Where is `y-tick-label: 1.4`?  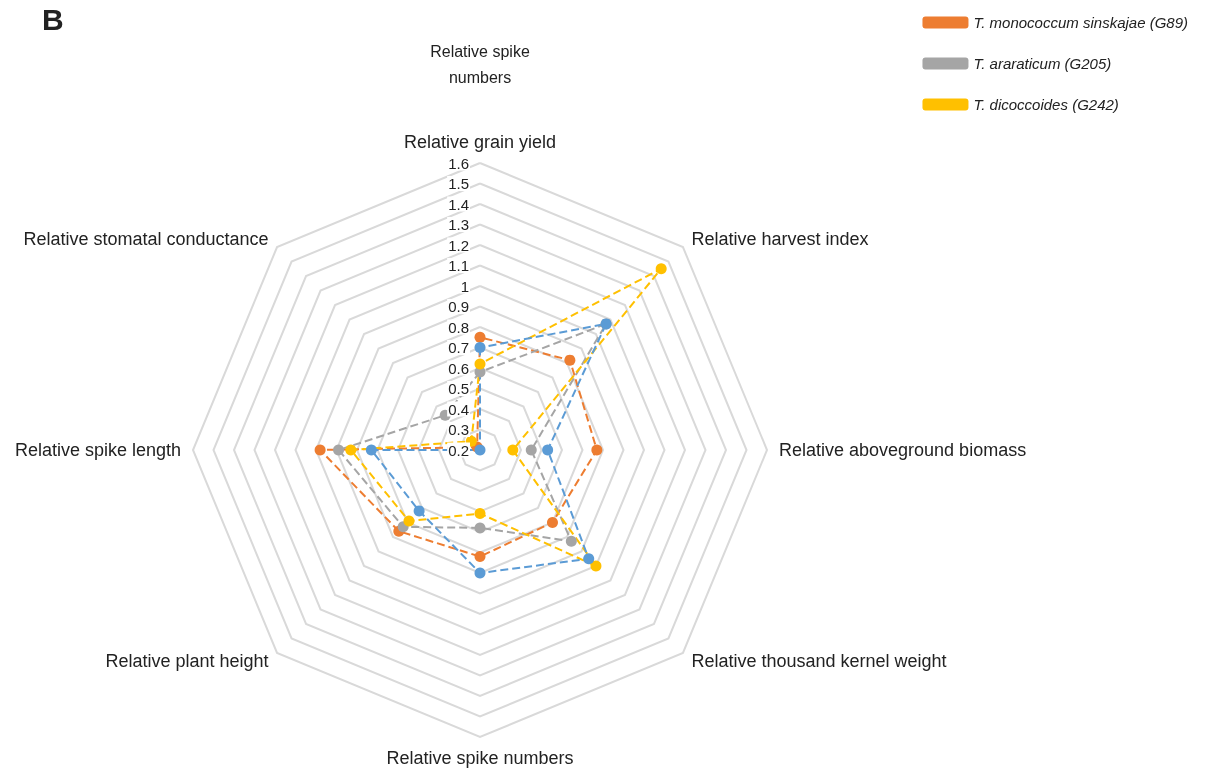
y-tick-label: 1.4 is located at coordinates (458, 204).